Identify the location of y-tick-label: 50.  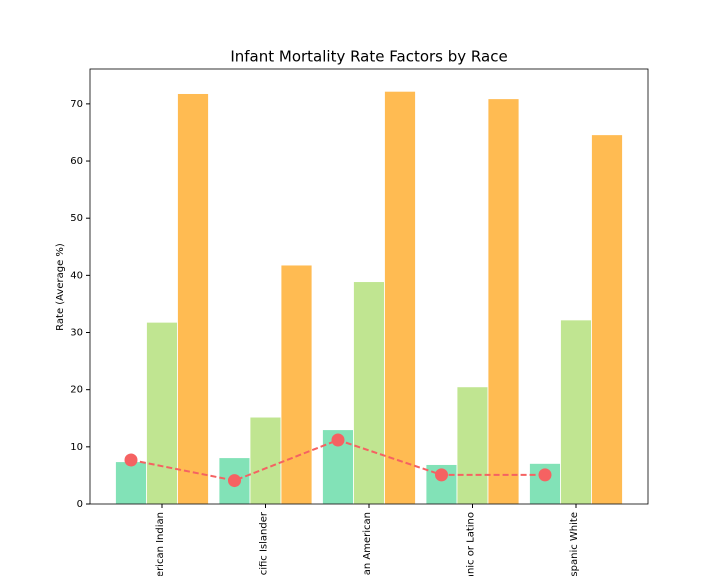
(76, 218).